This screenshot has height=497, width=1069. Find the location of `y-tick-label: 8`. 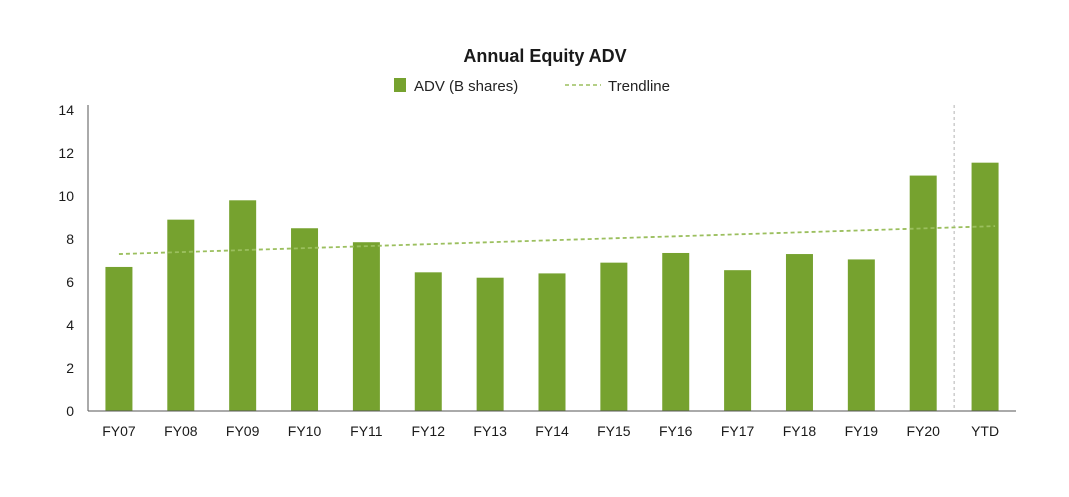

y-tick-label: 8 is located at coordinates (70, 239).